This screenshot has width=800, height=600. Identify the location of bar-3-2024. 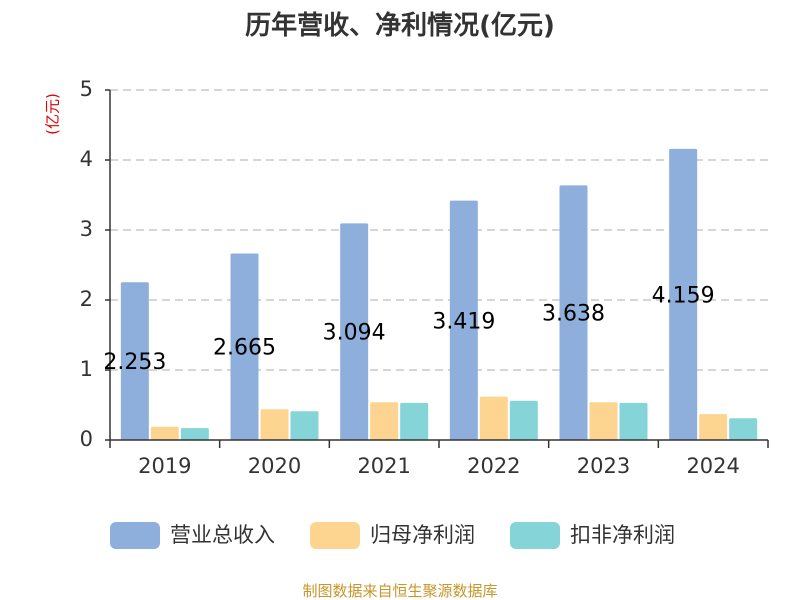
(743, 429).